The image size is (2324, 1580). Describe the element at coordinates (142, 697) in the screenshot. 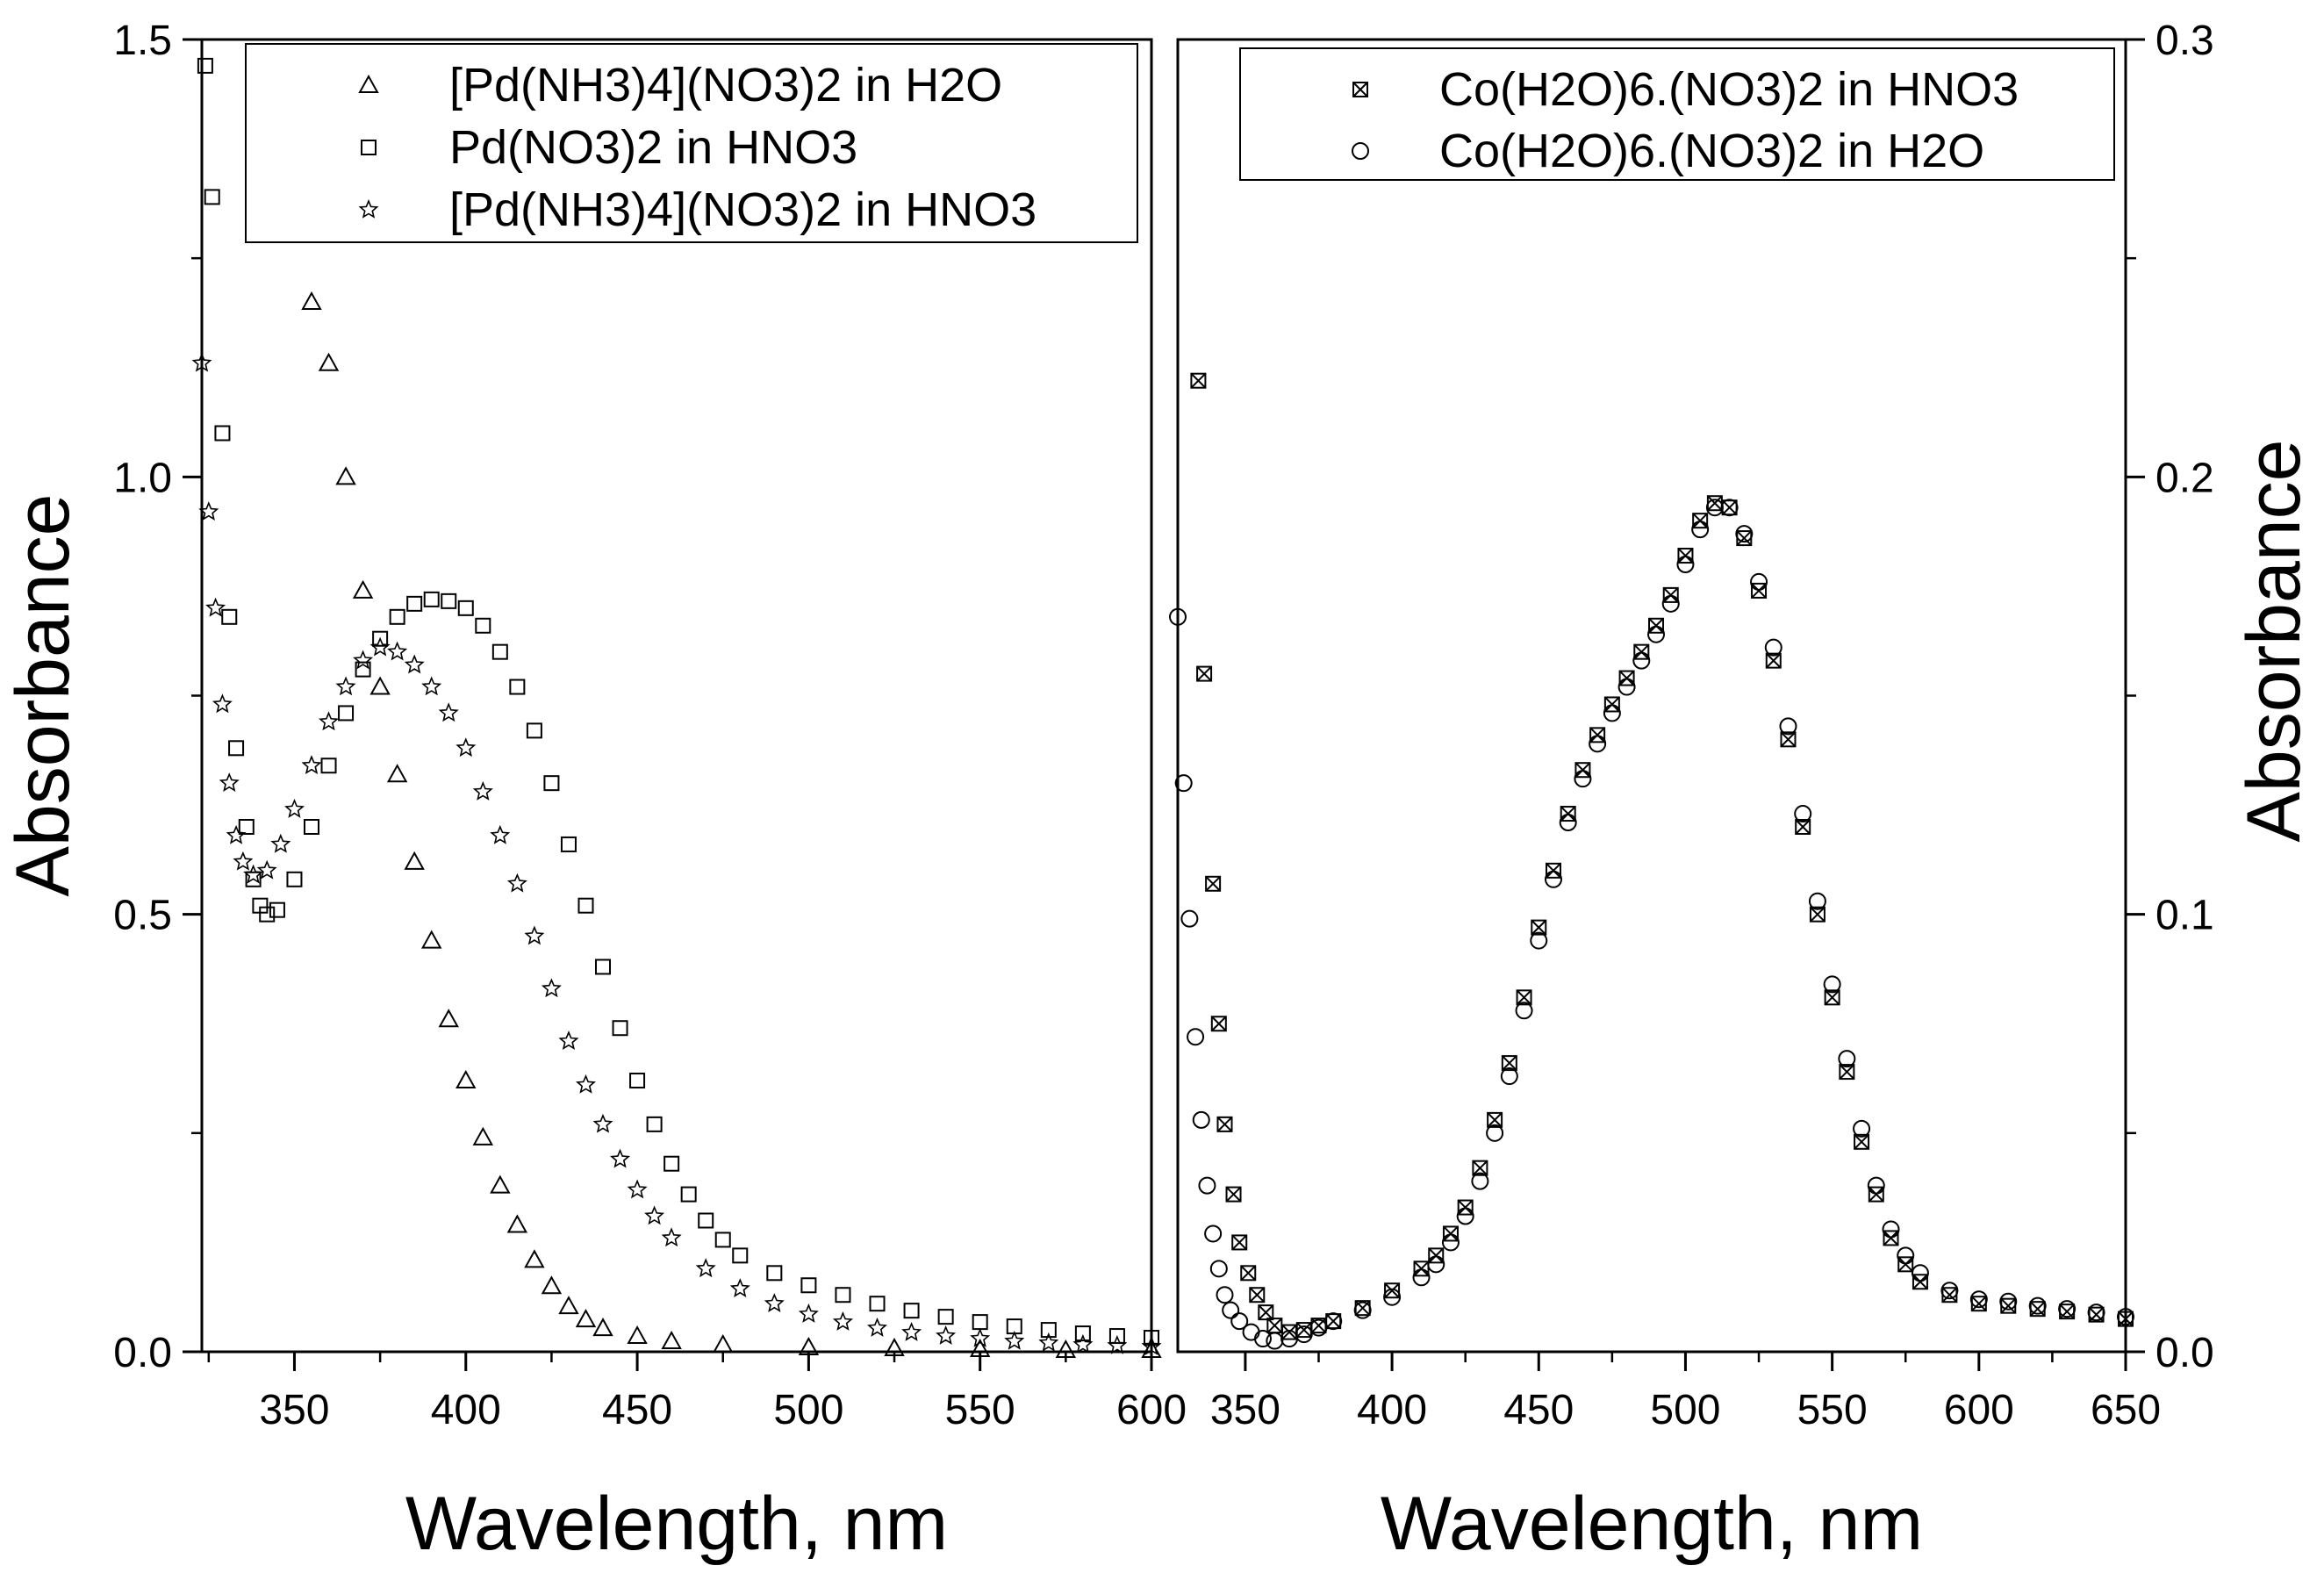

I see `left-y-tick-labels: 0.0 0.5 1.0 1.5` at that location.